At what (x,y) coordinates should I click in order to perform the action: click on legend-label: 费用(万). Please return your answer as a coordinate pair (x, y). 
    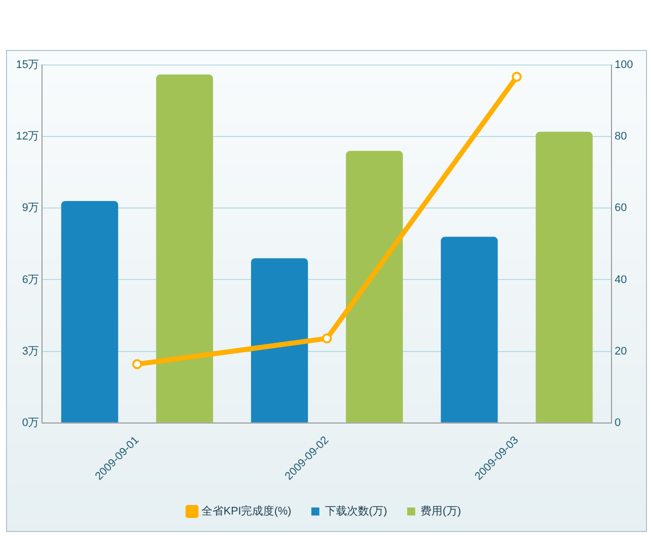
    Looking at the image, I should click on (440, 511).